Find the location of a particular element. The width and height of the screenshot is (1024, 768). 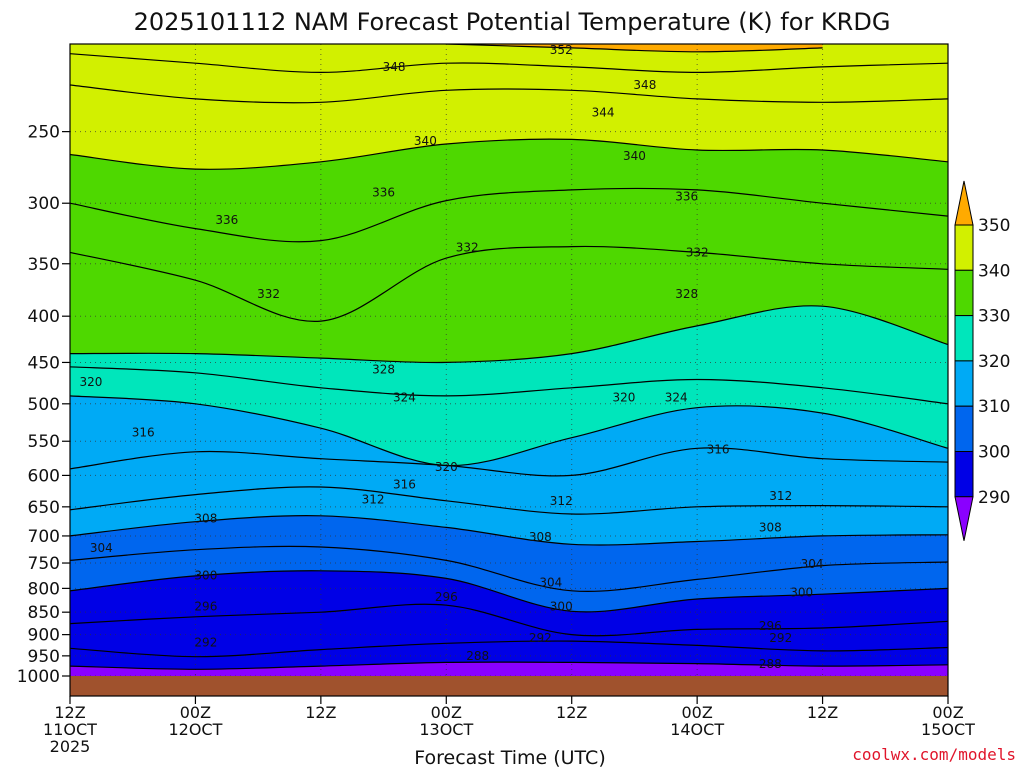

y-tick-label: 450 is located at coordinates (44, 363).